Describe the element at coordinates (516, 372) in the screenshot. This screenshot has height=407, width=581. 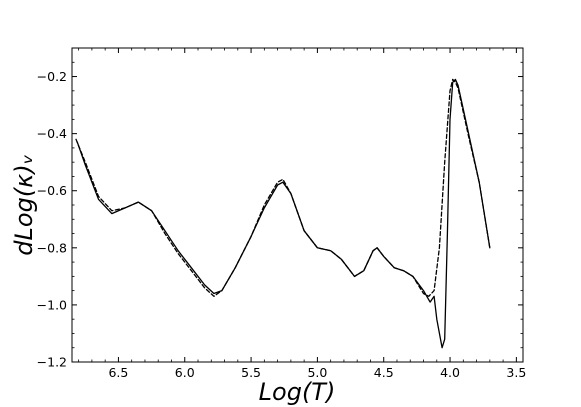
I see `x-tick-label: 3.5` at that location.